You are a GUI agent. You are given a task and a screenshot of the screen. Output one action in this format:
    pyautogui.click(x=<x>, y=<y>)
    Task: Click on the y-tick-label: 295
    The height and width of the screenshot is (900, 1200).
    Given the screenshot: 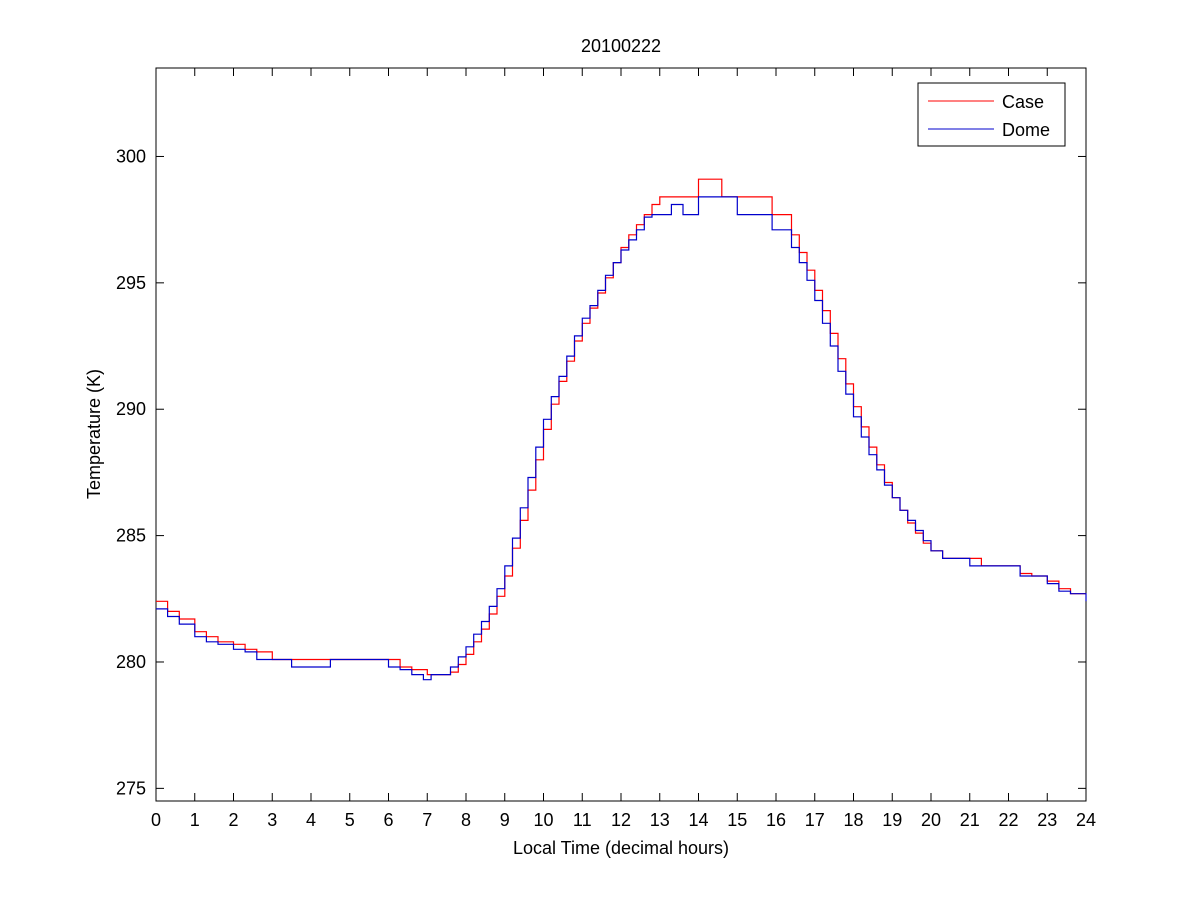 What is the action you would take?
    pyautogui.click(x=131, y=283)
    